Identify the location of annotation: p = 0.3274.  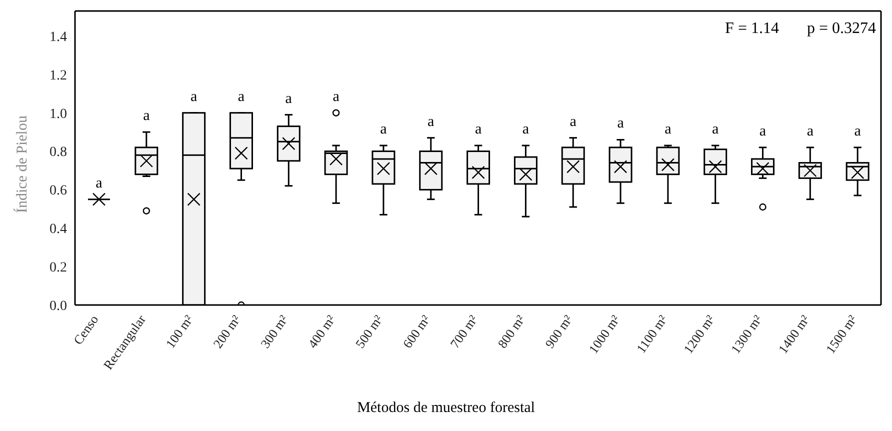
(841, 29).